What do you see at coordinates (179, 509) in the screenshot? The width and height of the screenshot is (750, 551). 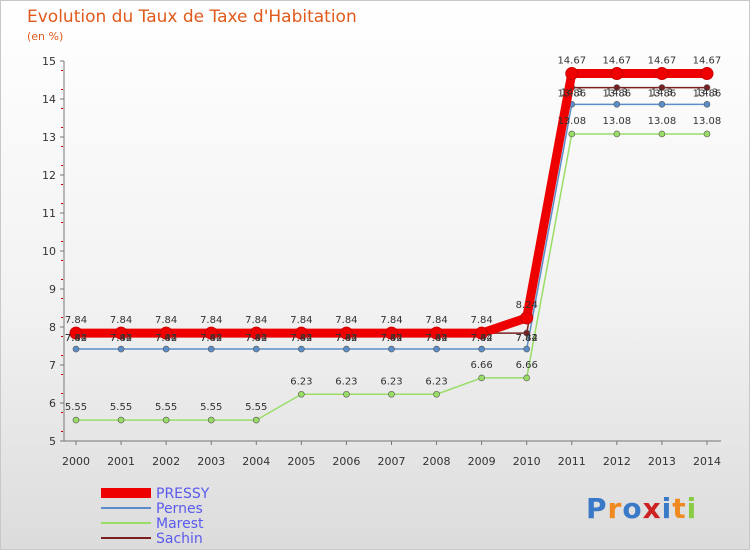 I see `legend-label-pernes: Pernes` at bounding box center [179, 509].